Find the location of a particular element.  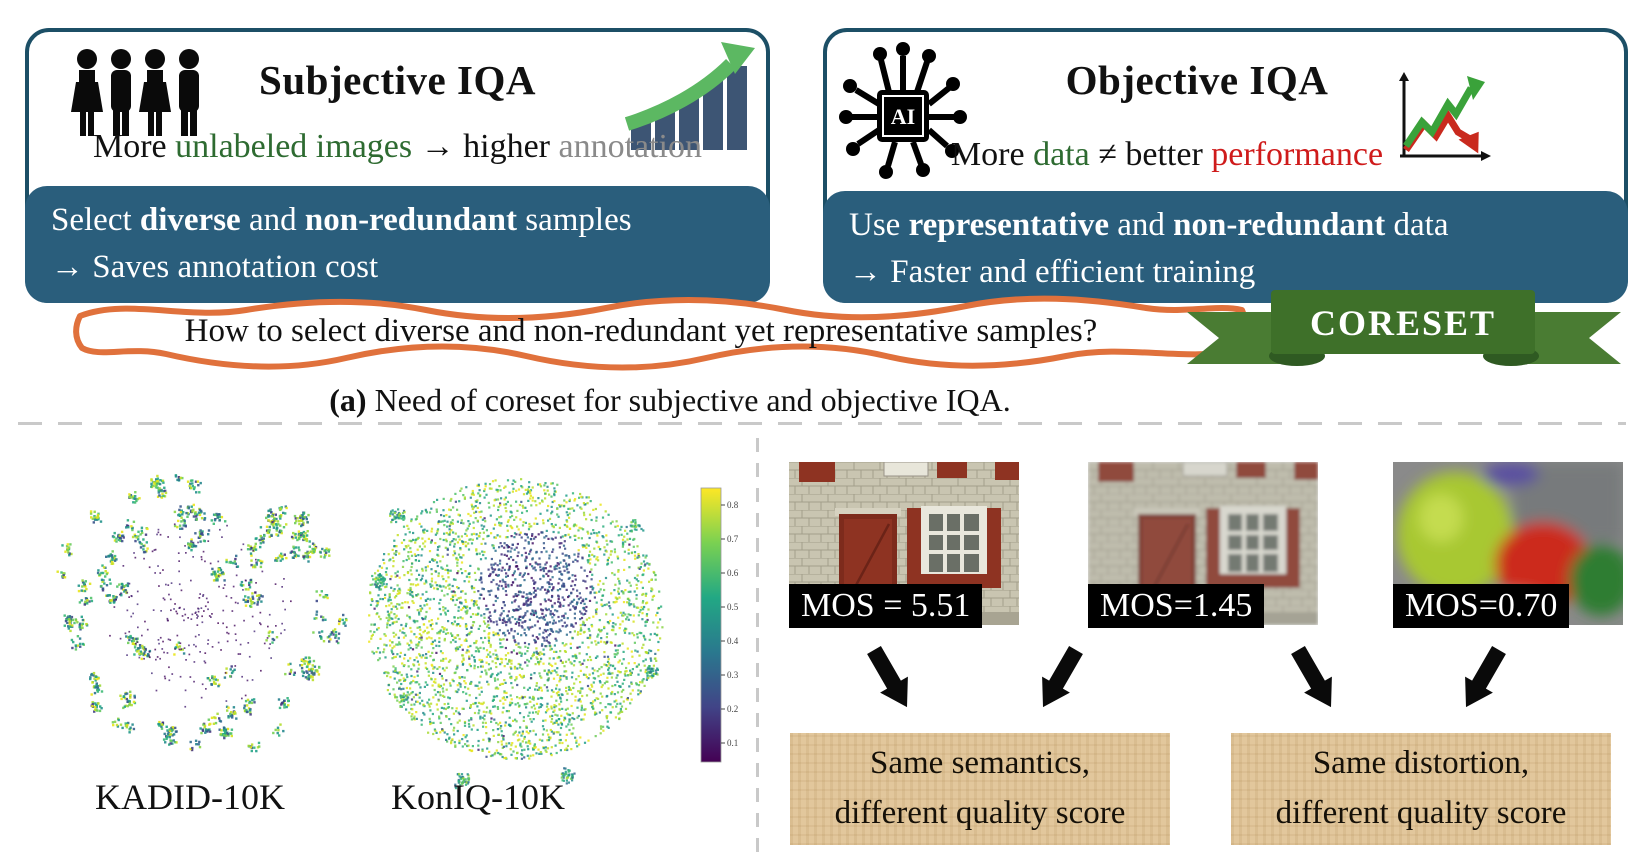

colorbar-tick-labels: 0.80.70.60.50.40.30.20.1 is located at coordinates (730, 624).